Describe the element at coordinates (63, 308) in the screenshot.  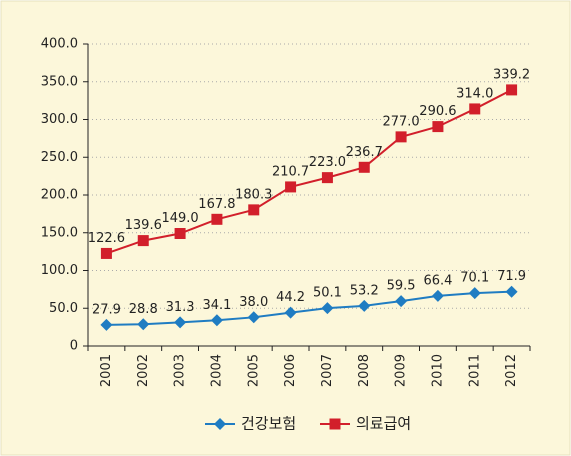
I see `y-tick-label: 50.0` at that location.